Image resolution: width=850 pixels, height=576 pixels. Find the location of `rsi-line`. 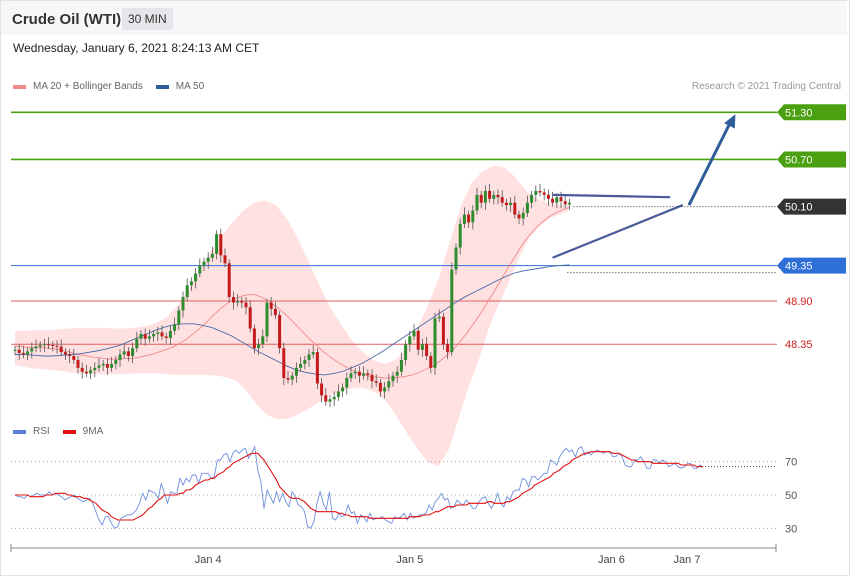

rsi-line is located at coordinates (359, 487).